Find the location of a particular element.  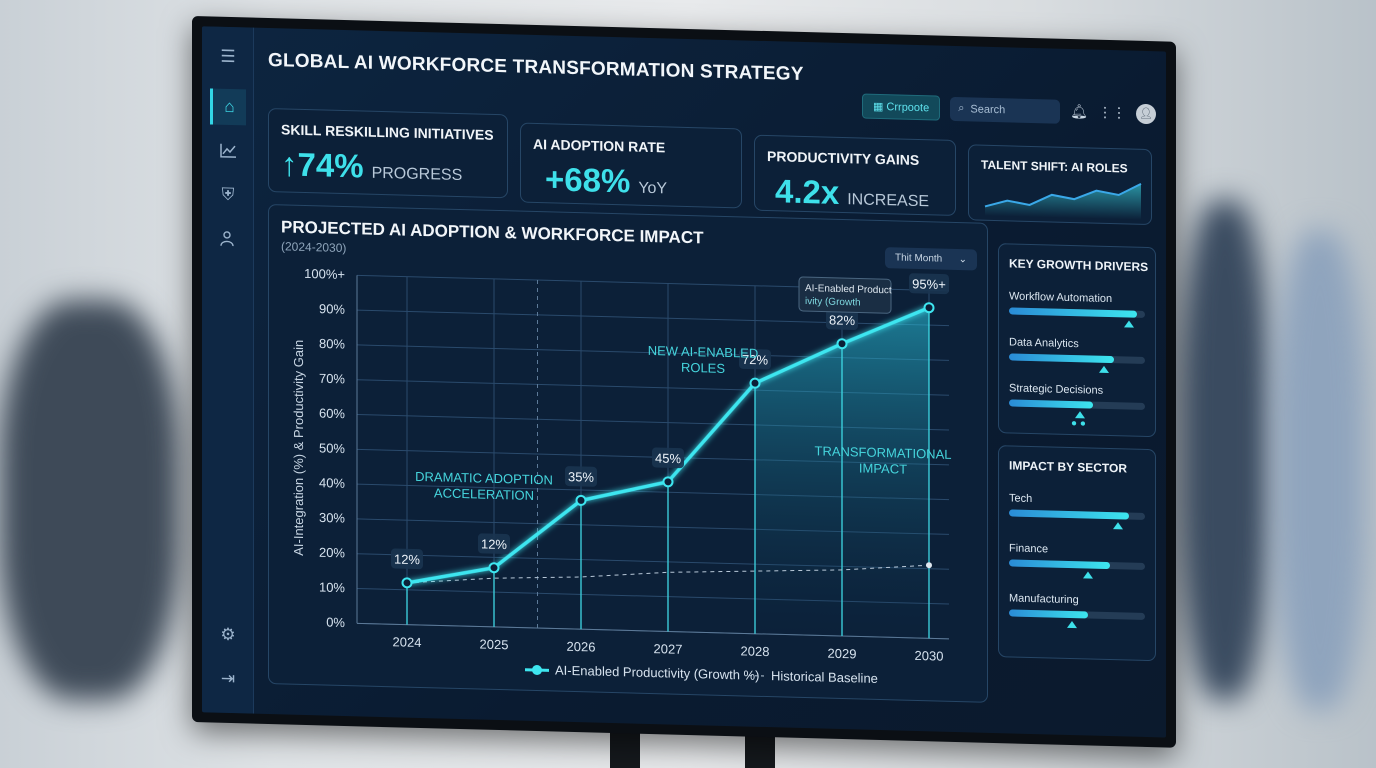

sidebar-item-analytics is located at coordinates (228, 150).